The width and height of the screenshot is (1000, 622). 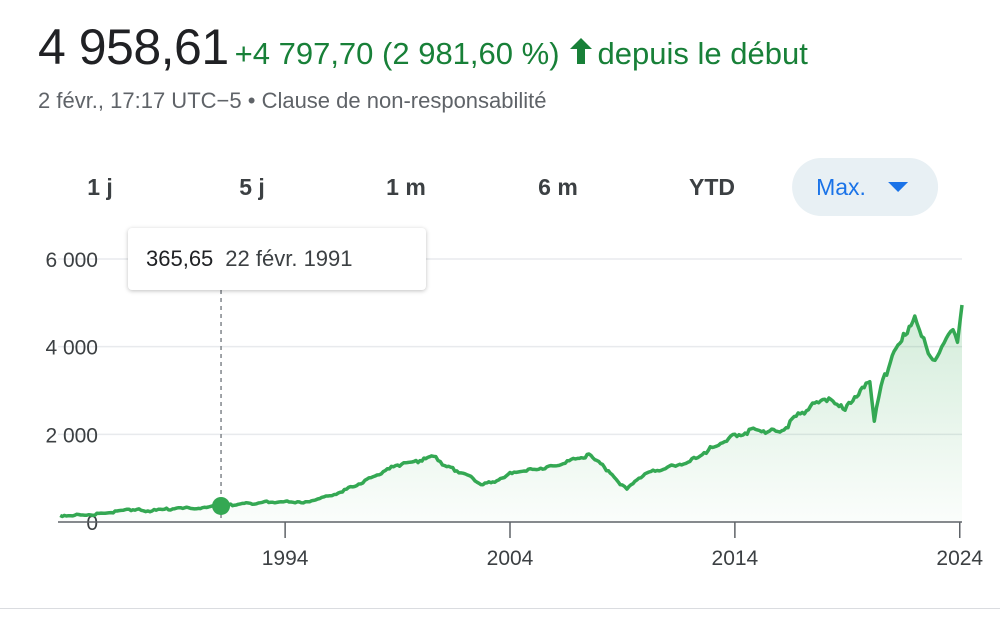 I want to click on bottom-divider, so click(x=500, y=608).